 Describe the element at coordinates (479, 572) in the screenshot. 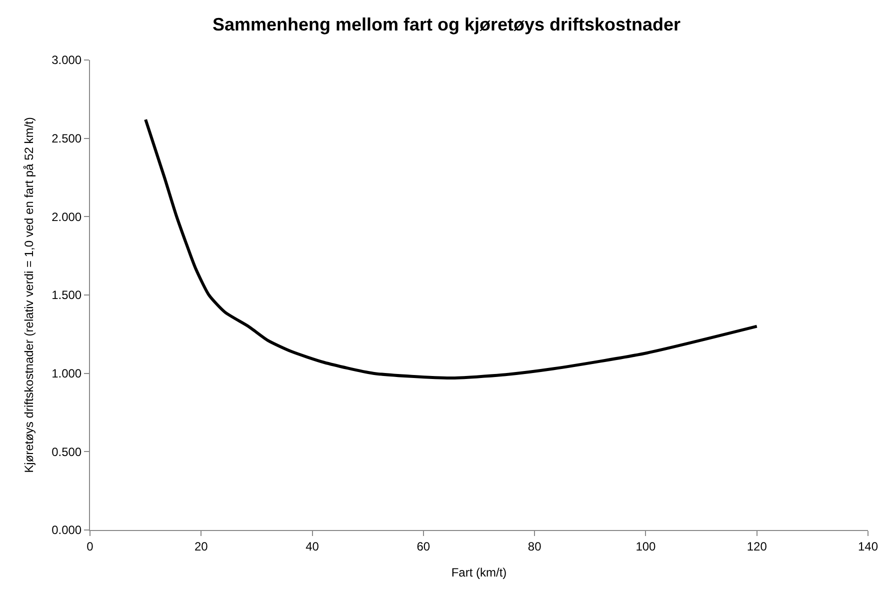

I see `x-axis-title: Fart (km/t)` at that location.